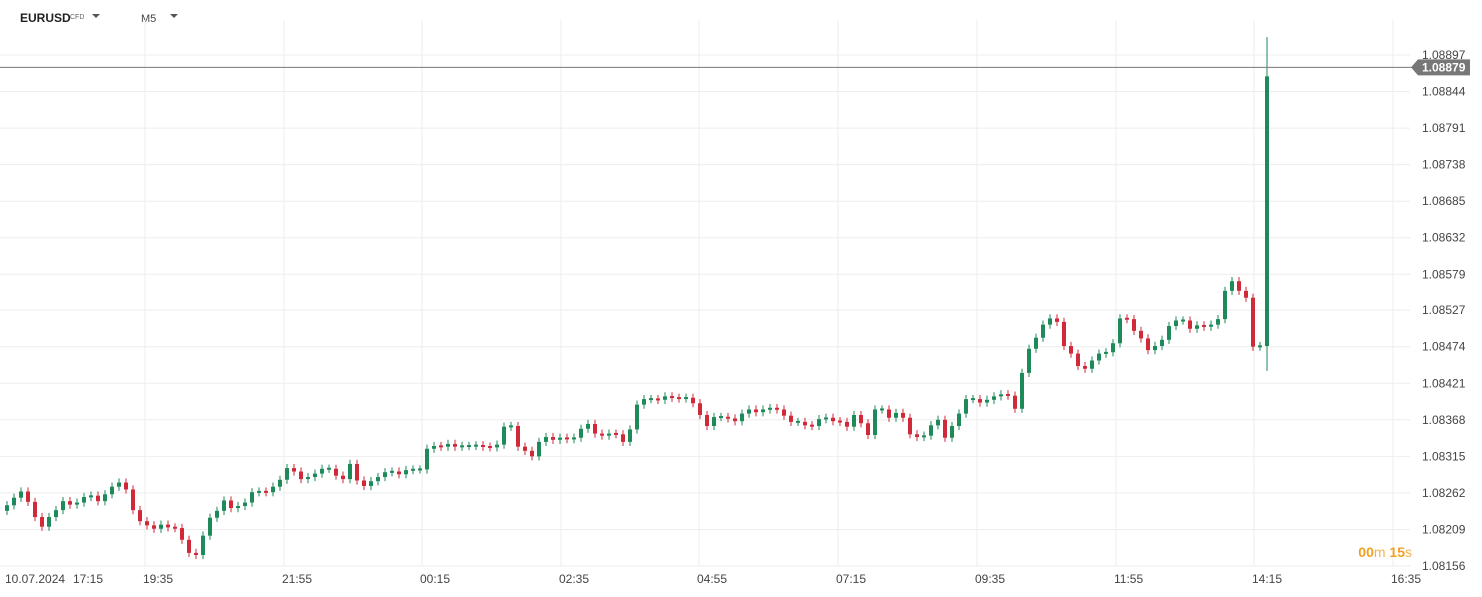 The image size is (1482, 597). What do you see at coordinates (1366, 552) in the screenshot?
I see `countdown-minutes: 00` at bounding box center [1366, 552].